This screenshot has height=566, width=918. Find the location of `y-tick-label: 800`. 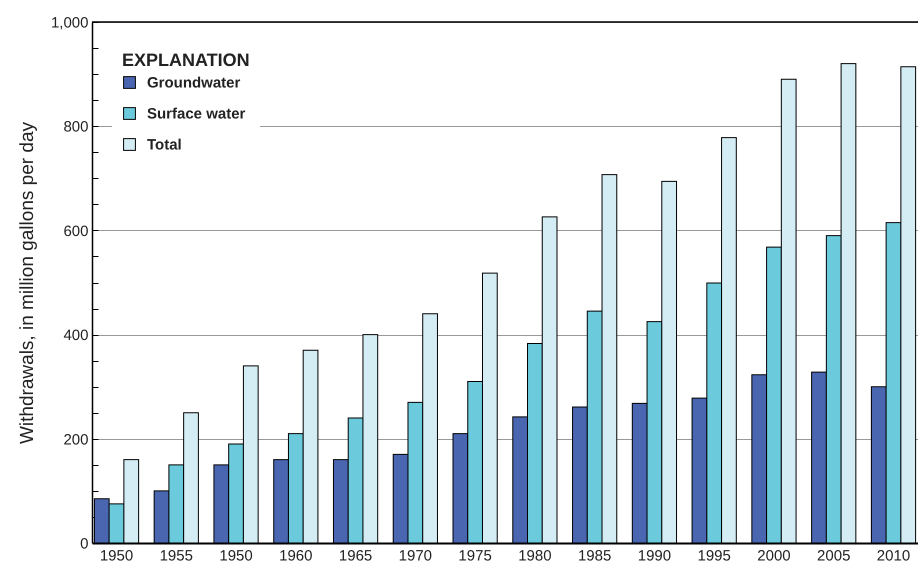

y-tick-label: 800 is located at coordinates (75, 127).